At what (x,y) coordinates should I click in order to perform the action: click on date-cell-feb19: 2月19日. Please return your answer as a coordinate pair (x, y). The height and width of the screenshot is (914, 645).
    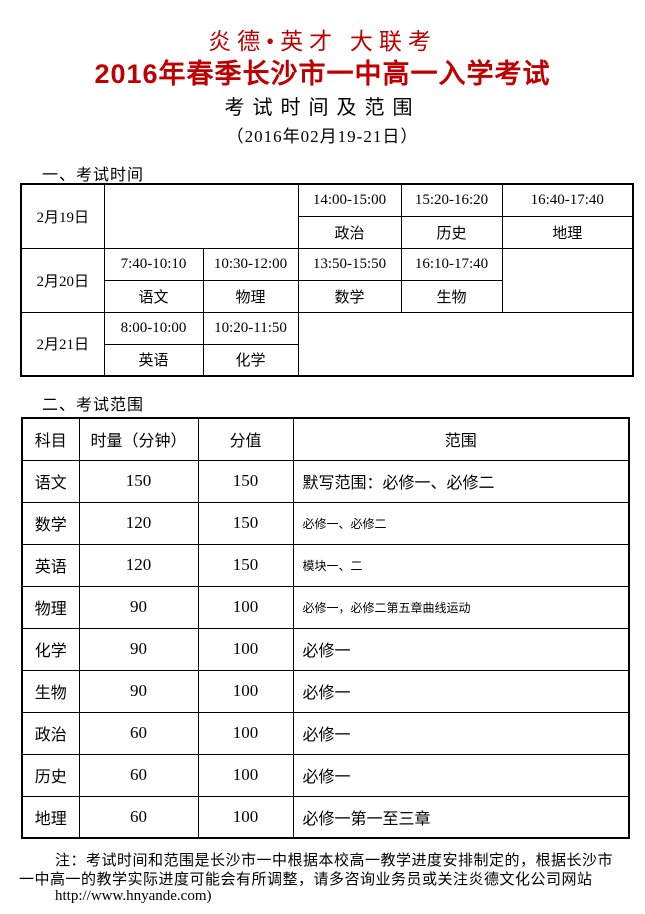
    Looking at the image, I should click on (62, 216).